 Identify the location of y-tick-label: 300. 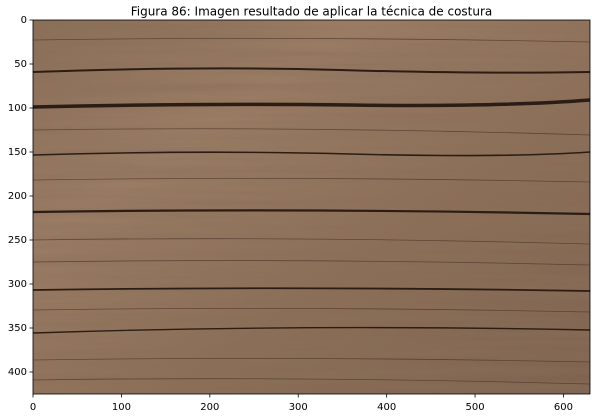
(17, 284).